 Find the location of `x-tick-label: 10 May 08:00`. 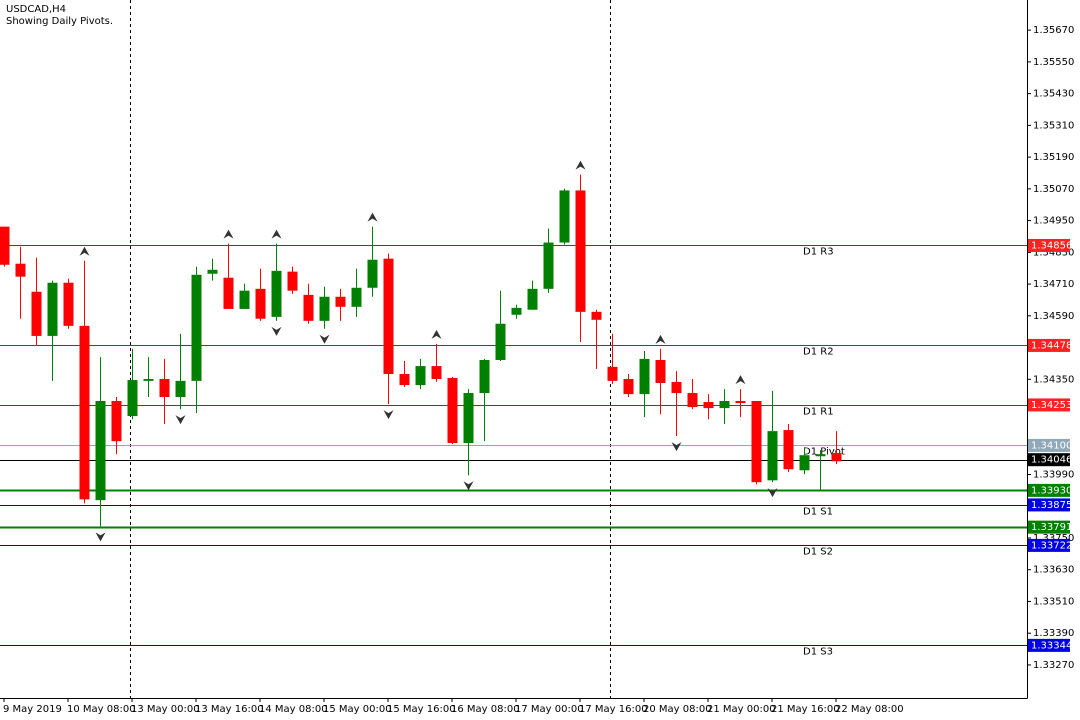

x-tick-label: 10 May 08:00 is located at coordinates (101, 709).